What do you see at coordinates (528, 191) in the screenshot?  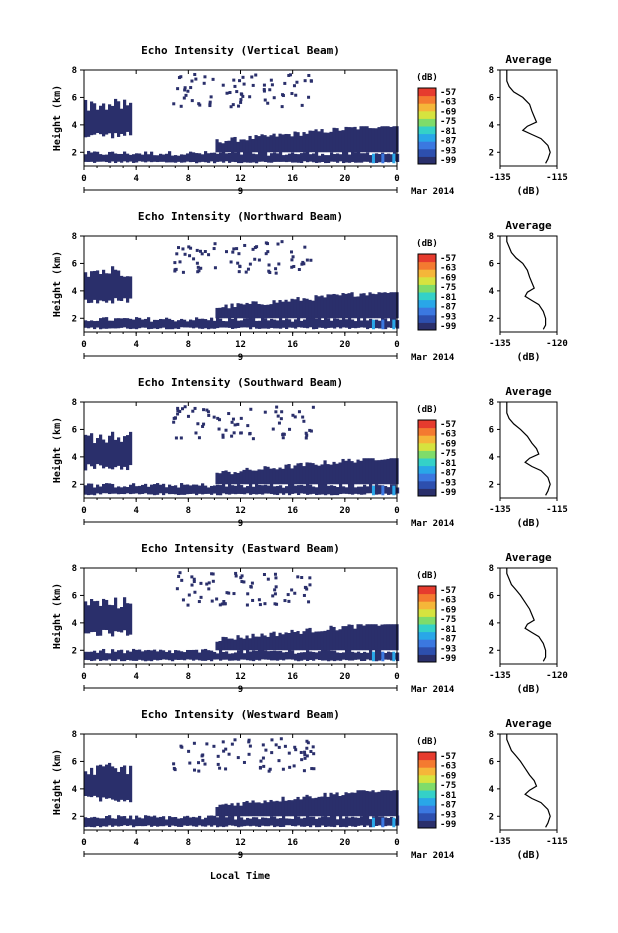 I see `average-x-label: (dB)` at bounding box center [528, 191].